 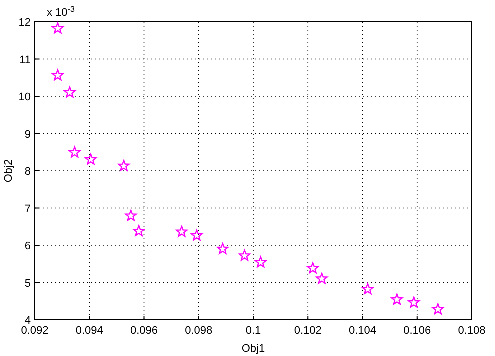 What do you see at coordinates (9, 171) in the screenshot?
I see `y-axis-title: Obj2` at bounding box center [9, 171].